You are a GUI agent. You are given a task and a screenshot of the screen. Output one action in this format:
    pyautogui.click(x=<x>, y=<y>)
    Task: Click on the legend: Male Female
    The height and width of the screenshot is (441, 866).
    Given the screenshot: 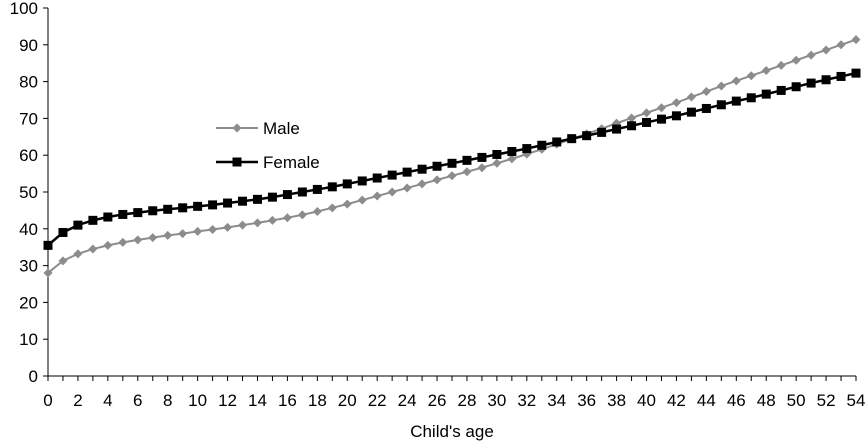 What is the action you would take?
    pyautogui.click(x=268, y=145)
    